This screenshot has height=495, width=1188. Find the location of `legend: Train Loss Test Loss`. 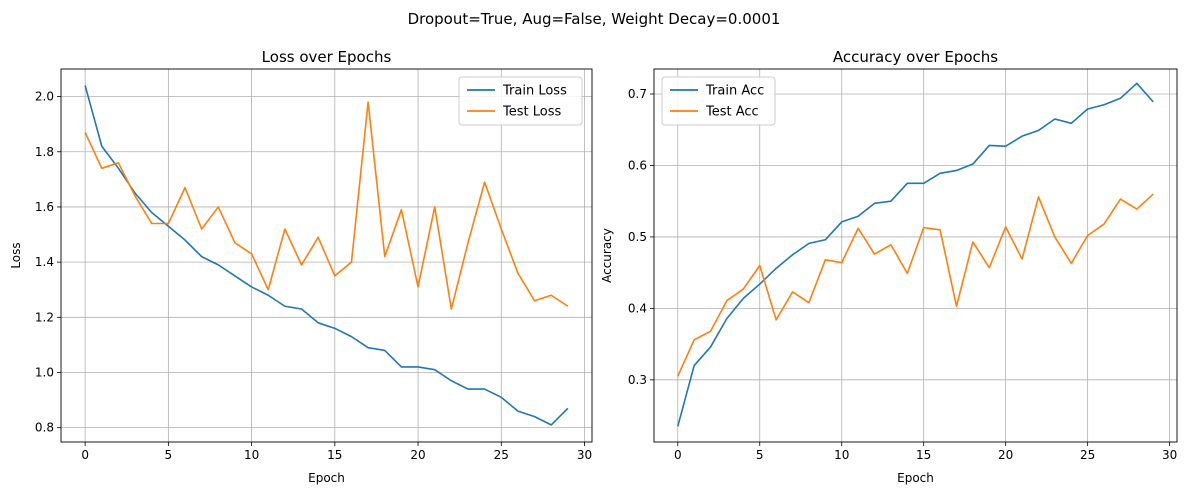

legend: Train Loss Test Loss is located at coordinates (520, 101).